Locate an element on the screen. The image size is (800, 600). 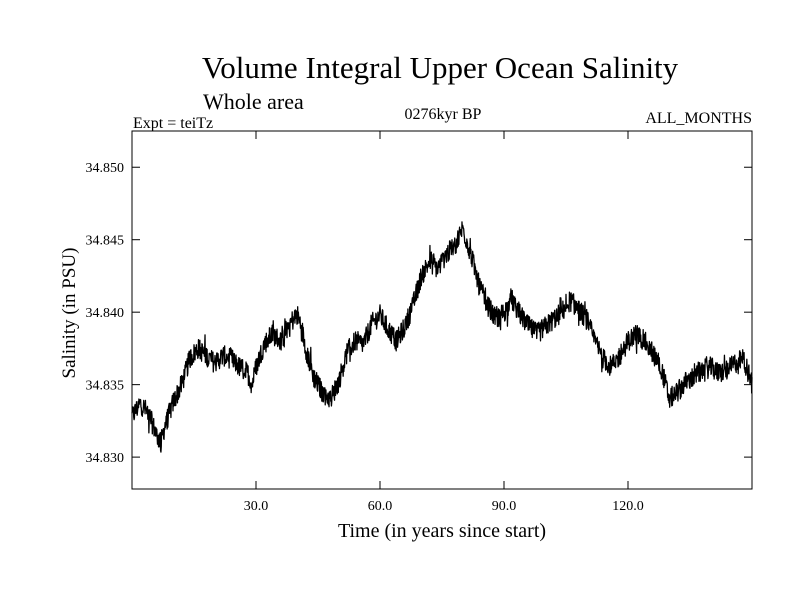
chart-title: Volume Integral Upper Ocean Salinity is located at coordinates (440, 67).